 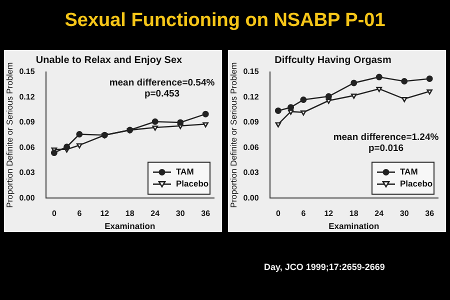 I want to click on annotation: mean difference=0.54% p=0.453, so click(x=162, y=88).